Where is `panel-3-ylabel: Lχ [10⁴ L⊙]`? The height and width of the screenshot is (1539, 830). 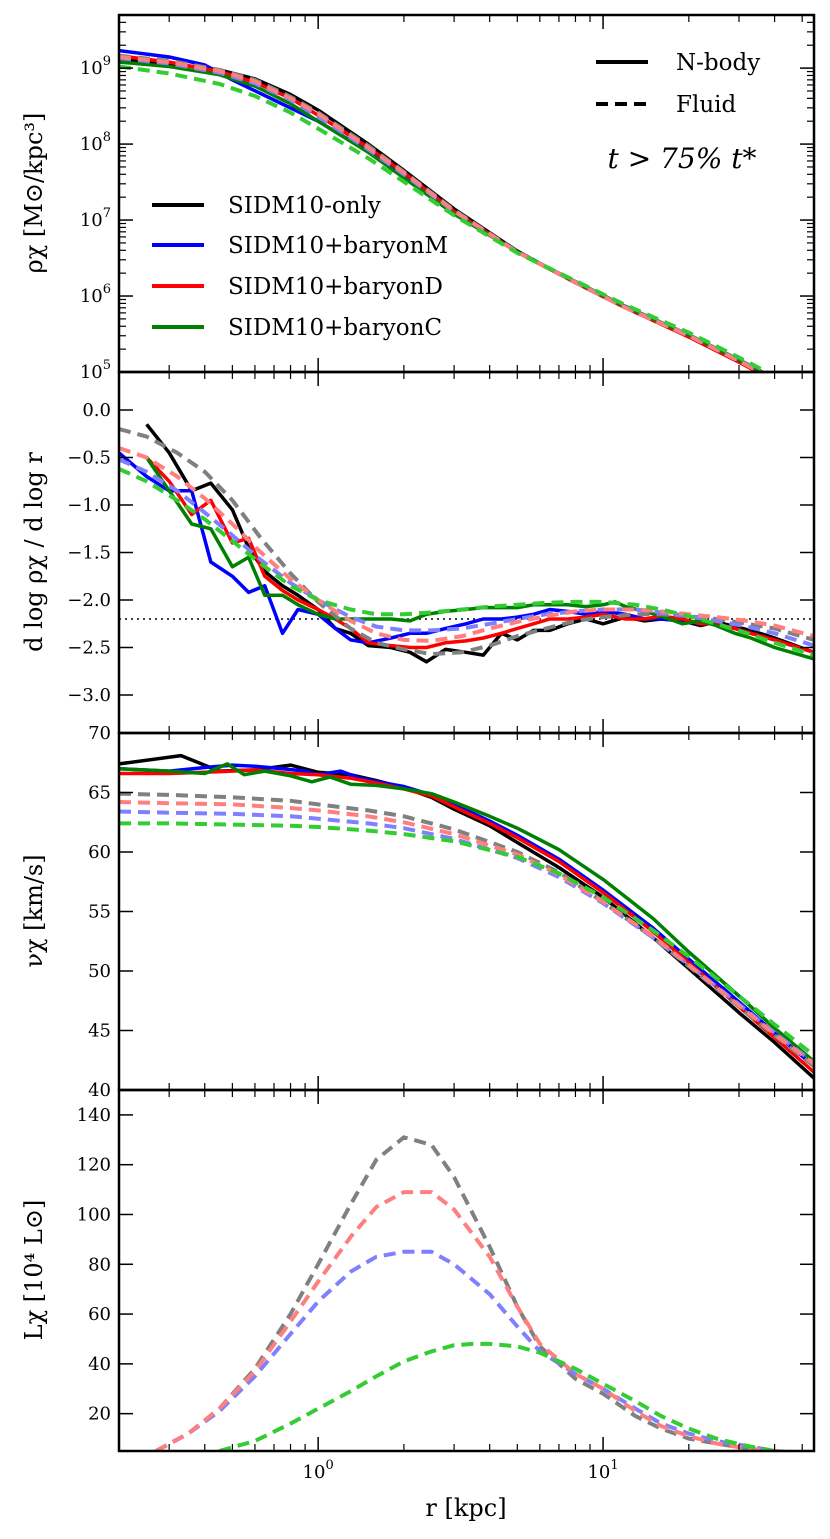 panel-3-ylabel: Lχ [10⁴ L⊙] is located at coordinates (34, 1270).